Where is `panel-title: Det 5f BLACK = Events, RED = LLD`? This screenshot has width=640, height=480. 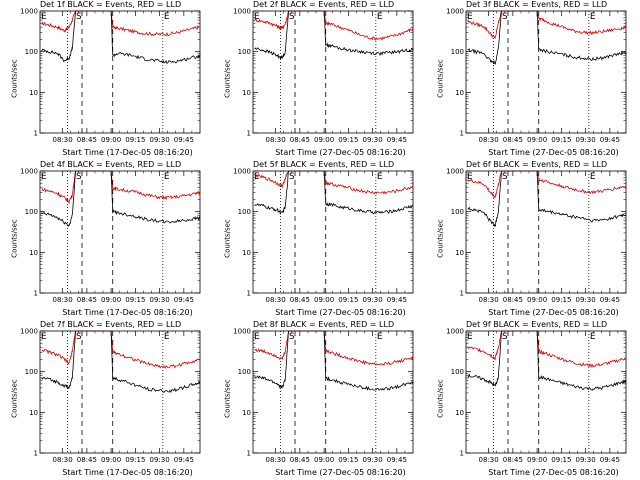 panel-title: Det 5f BLACK = Events, RED = LLD is located at coordinates (324, 164).